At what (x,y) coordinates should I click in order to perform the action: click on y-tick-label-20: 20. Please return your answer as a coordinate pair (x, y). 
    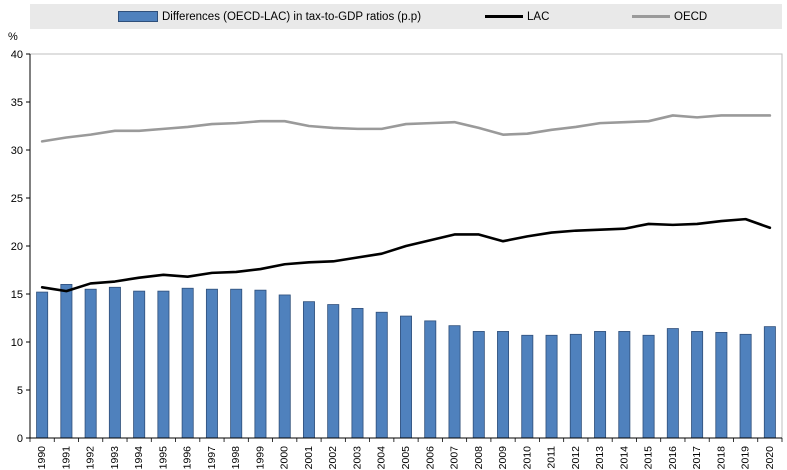
    Looking at the image, I should click on (17, 247).